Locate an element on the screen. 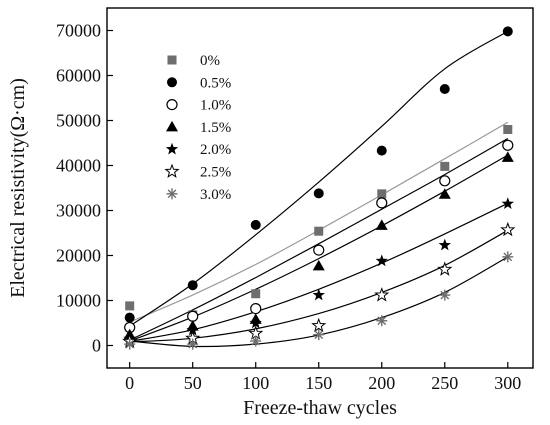  x-tick-label: 200 is located at coordinates (381, 383).